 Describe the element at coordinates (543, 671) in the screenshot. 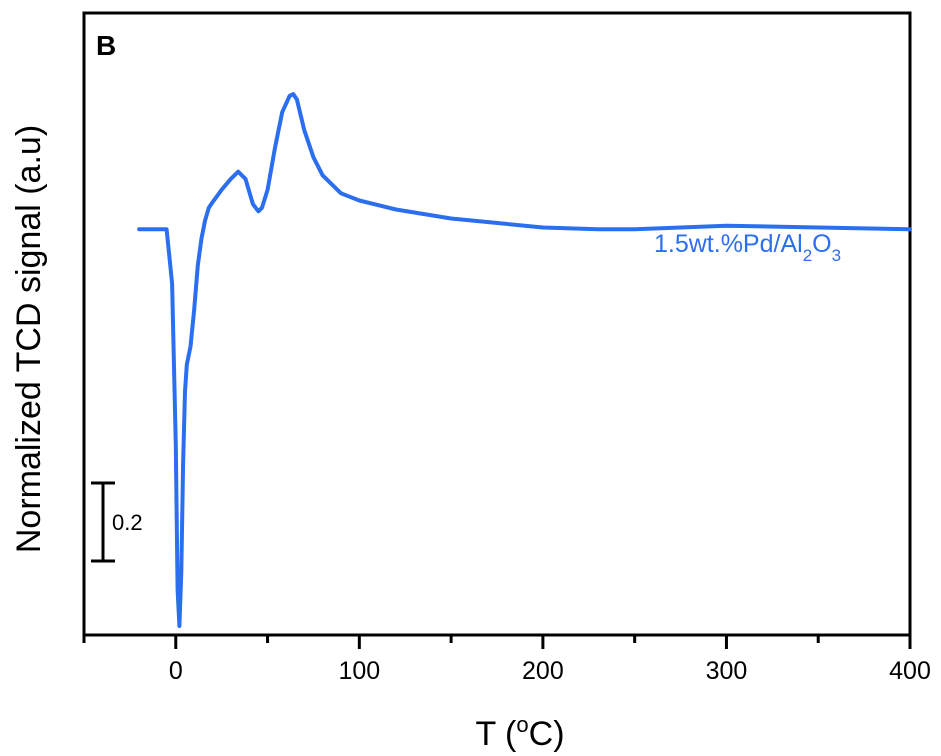

I see `x-tick-label-2: 200` at that location.